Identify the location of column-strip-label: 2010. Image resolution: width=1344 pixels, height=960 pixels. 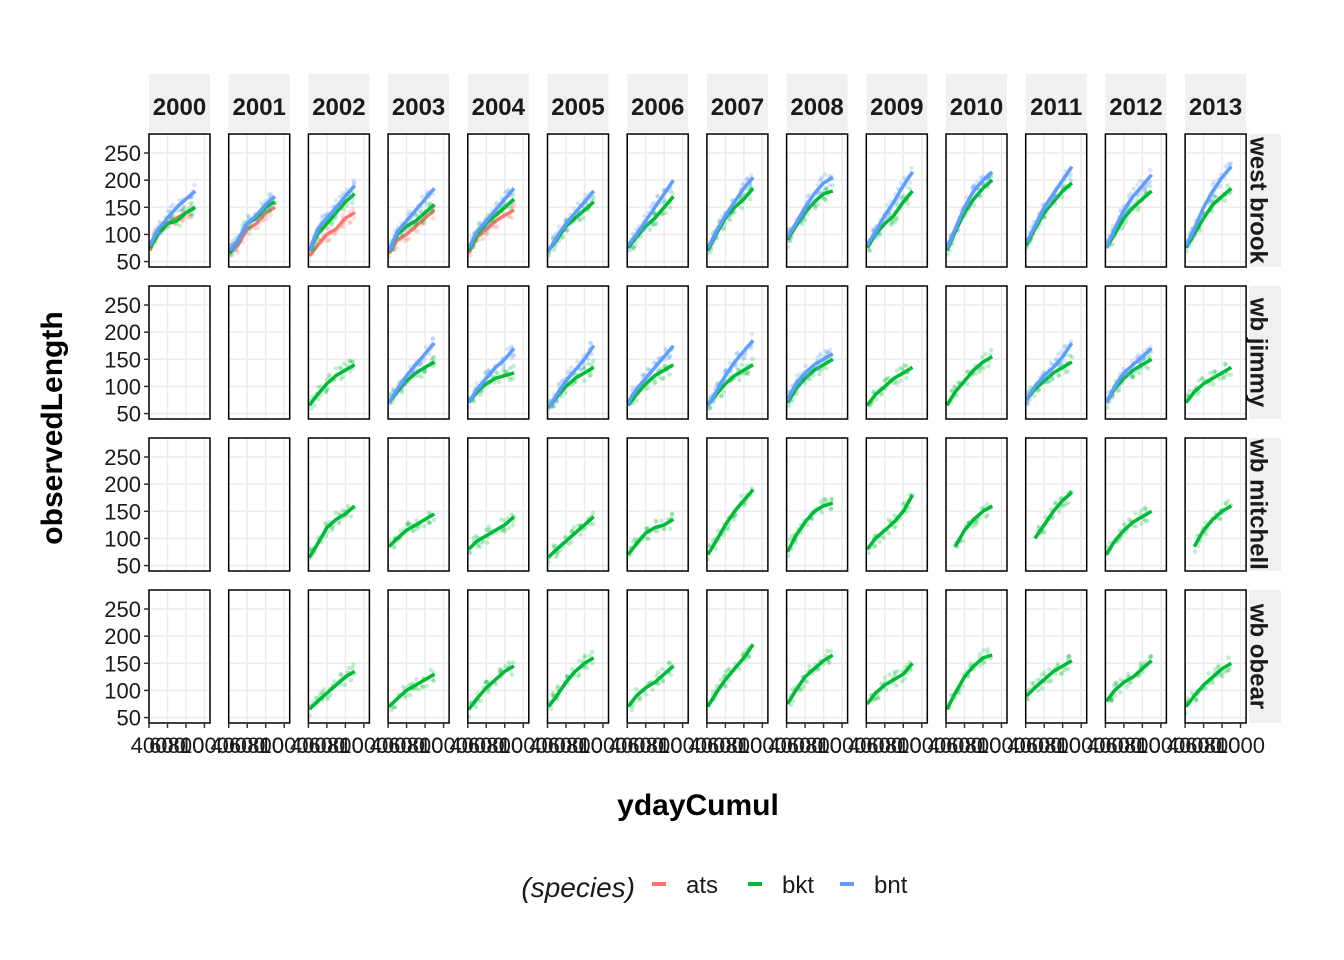
(976, 107).